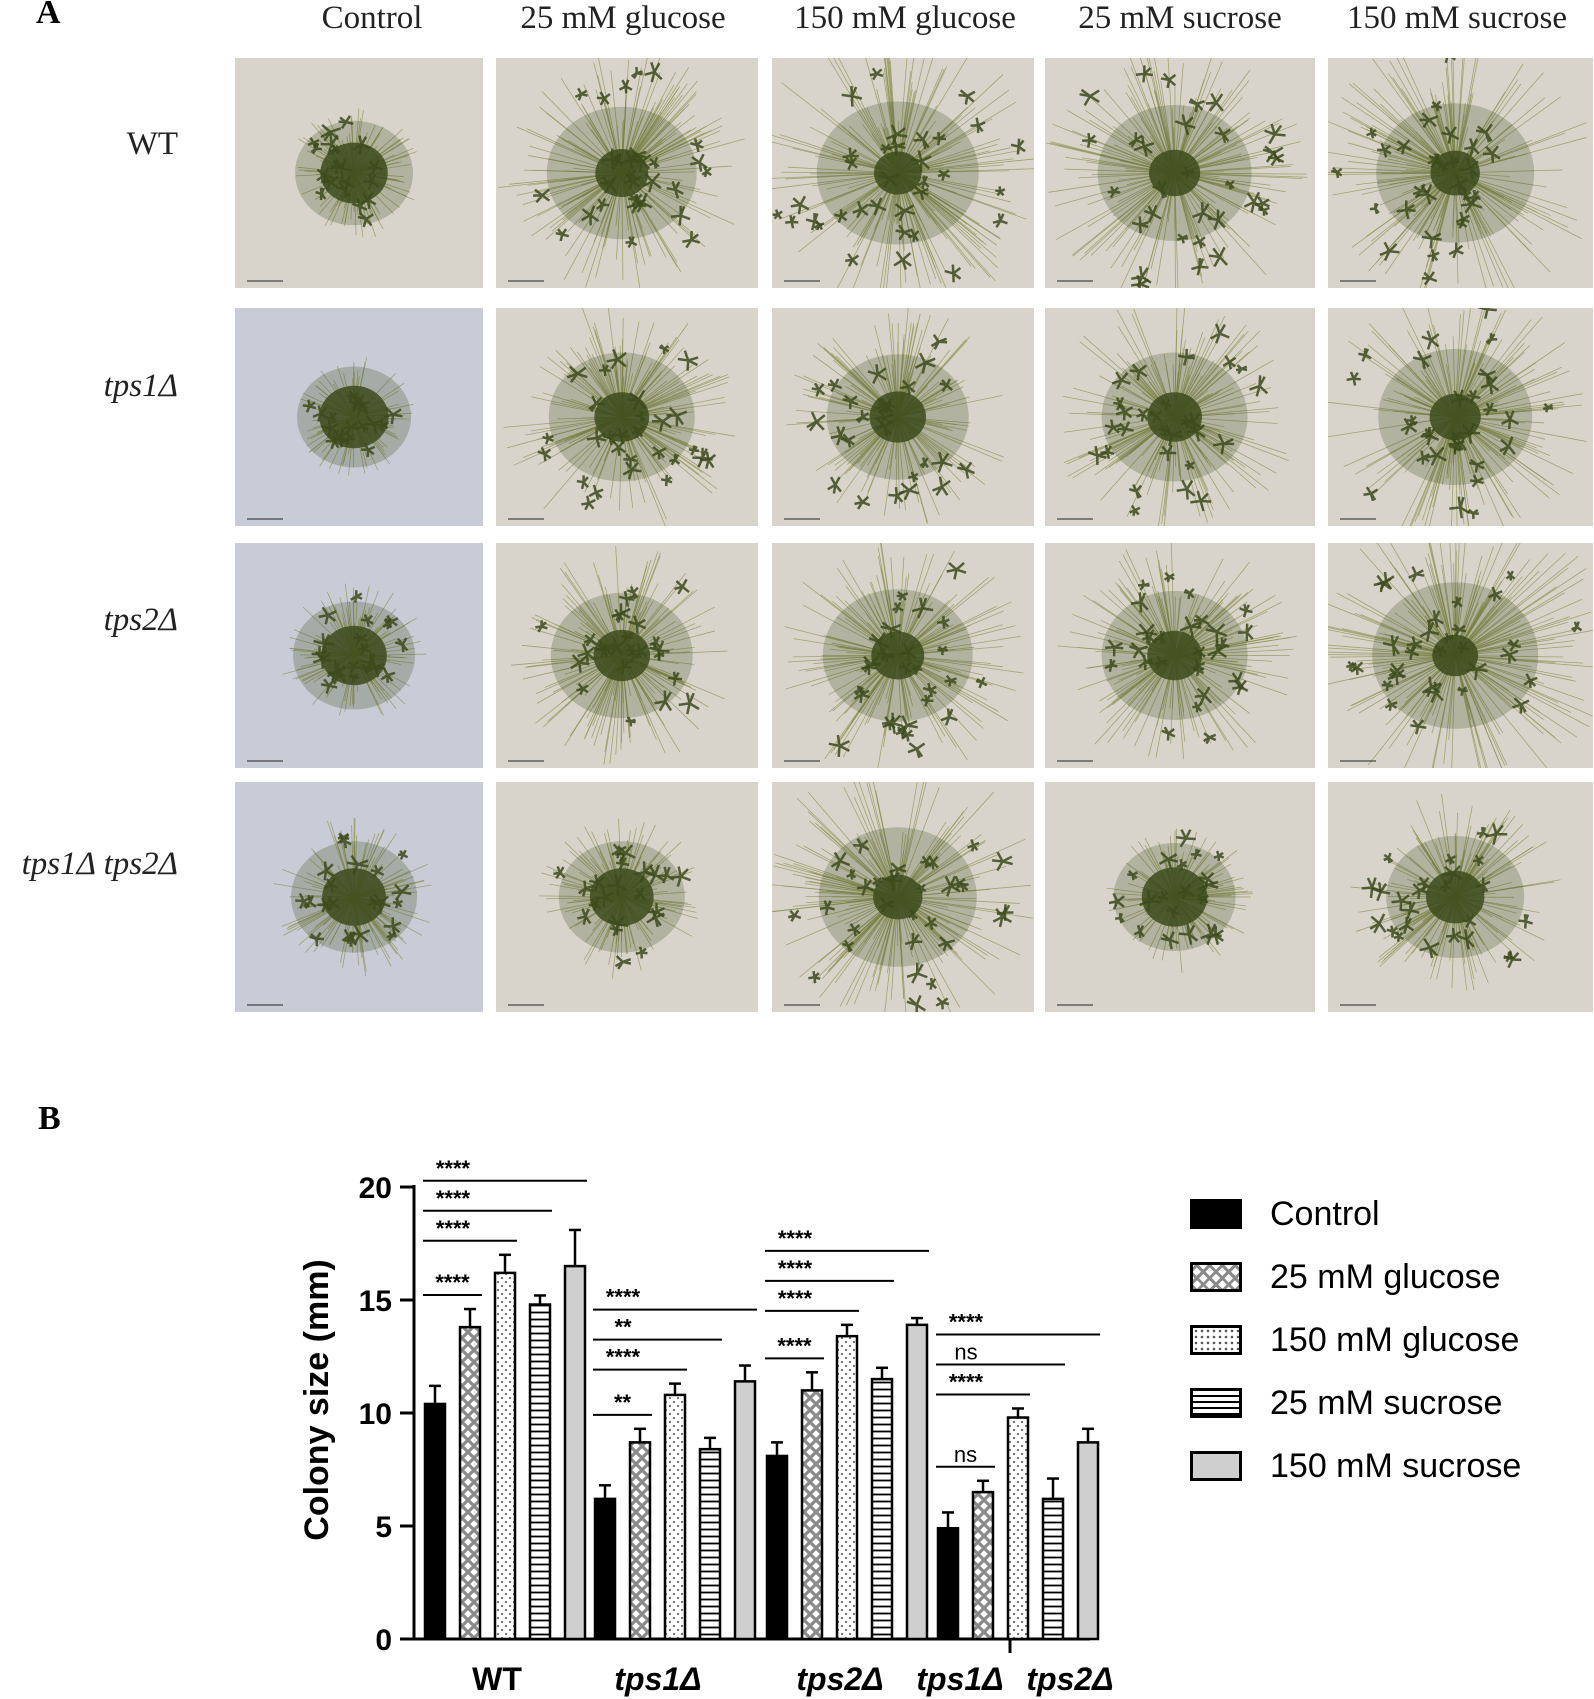 The image size is (1594, 1699). What do you see at coordinates (905, 18) in the screenshot?
I see `column-header: 150 mM glucose` at bounding box center [905, 18].